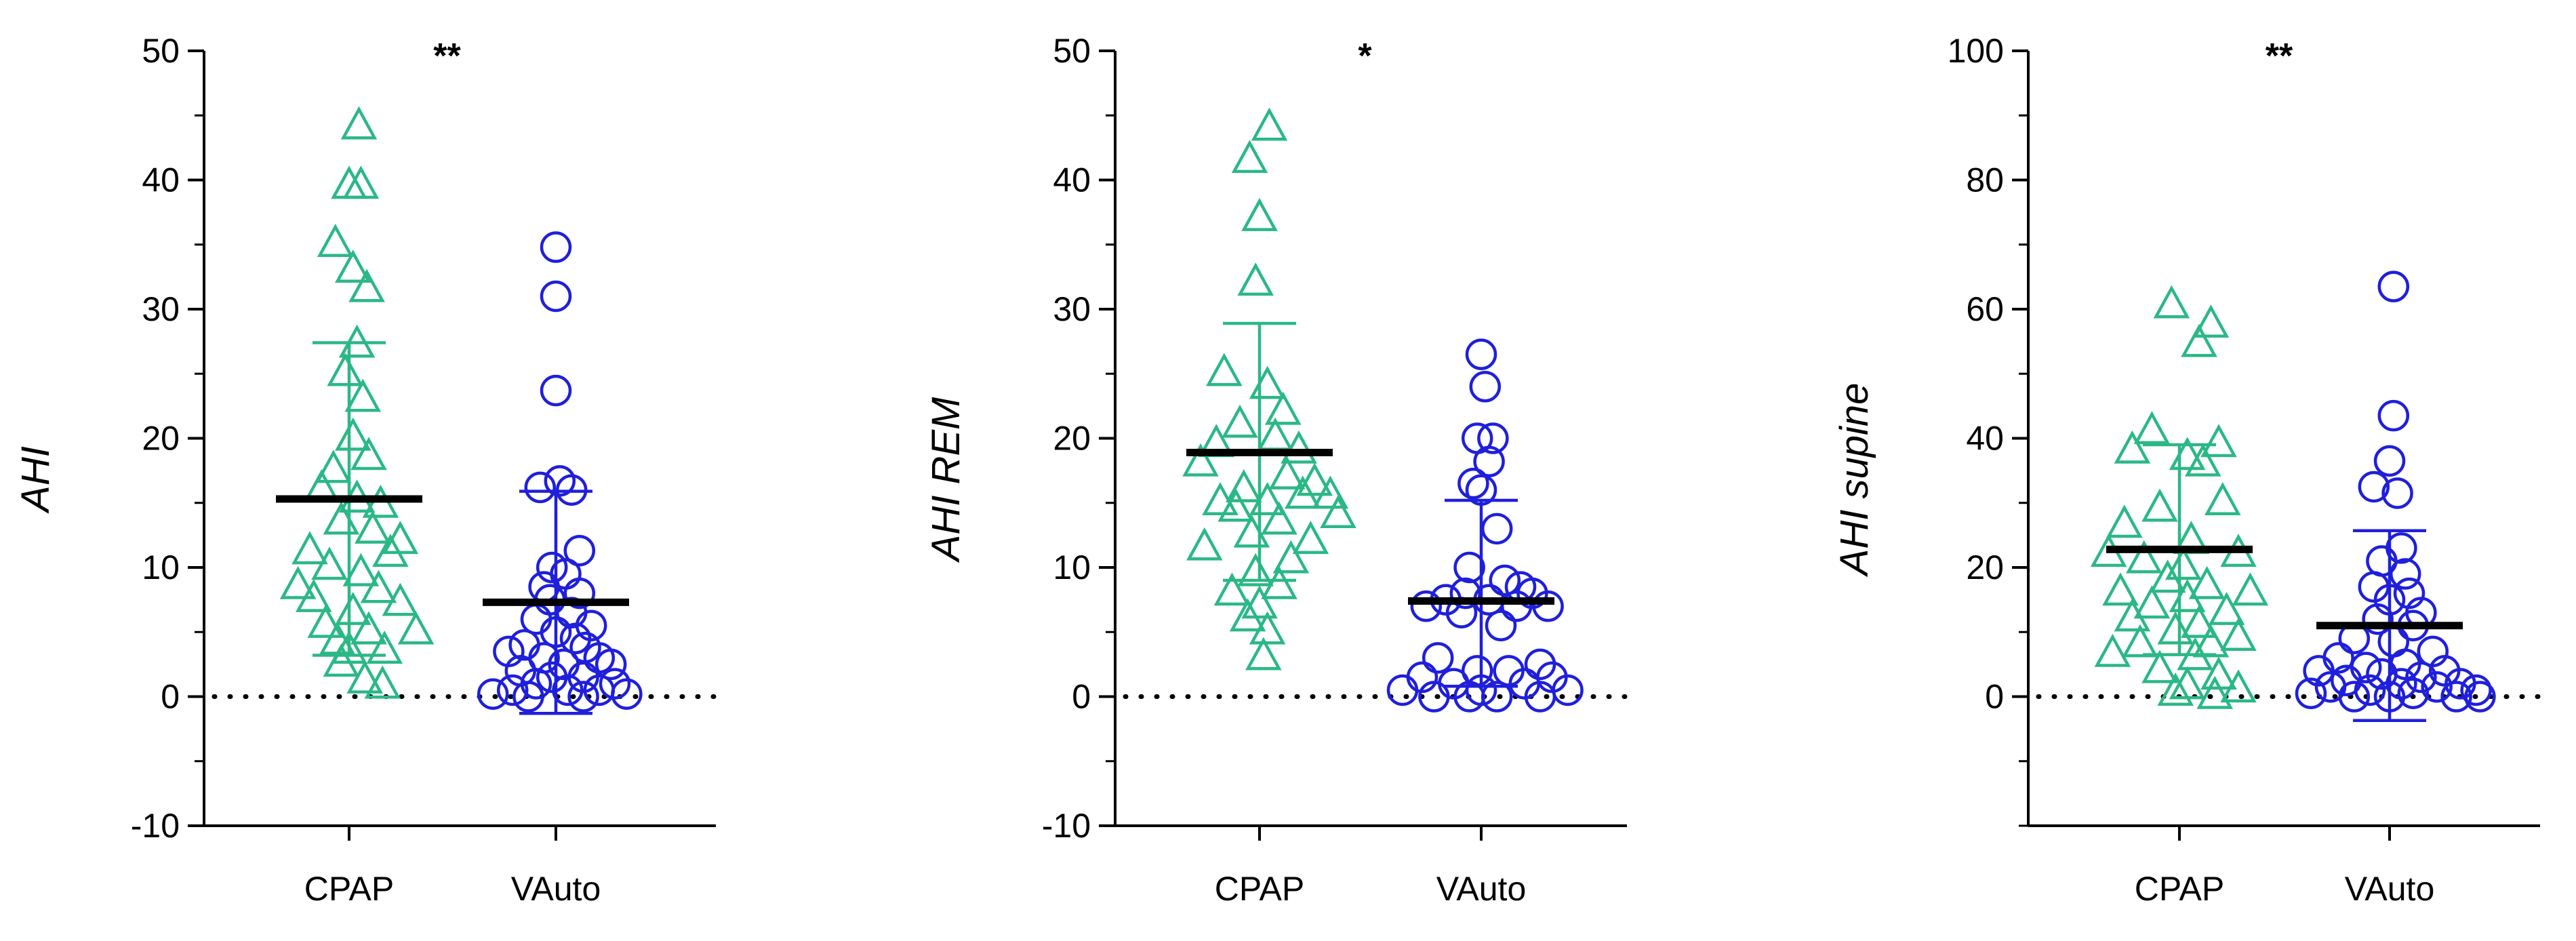 Image resolution: width=2576 pixels, height=941 pixels. I want to click on x-category-label-vauto: VAuto, so click(1481, 889).